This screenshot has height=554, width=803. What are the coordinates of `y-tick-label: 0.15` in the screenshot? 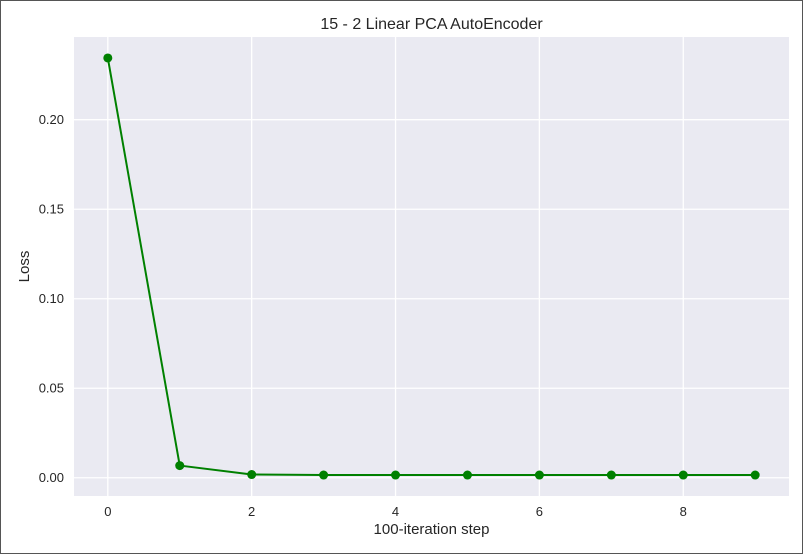 It's located at (51, 209).